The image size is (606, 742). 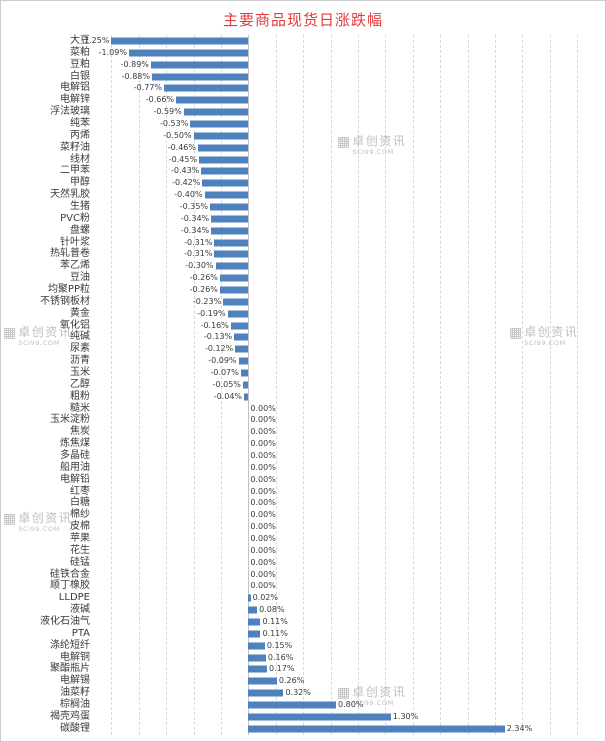 I want to click on value-label: -0.26%, so click(x=203, y=289).